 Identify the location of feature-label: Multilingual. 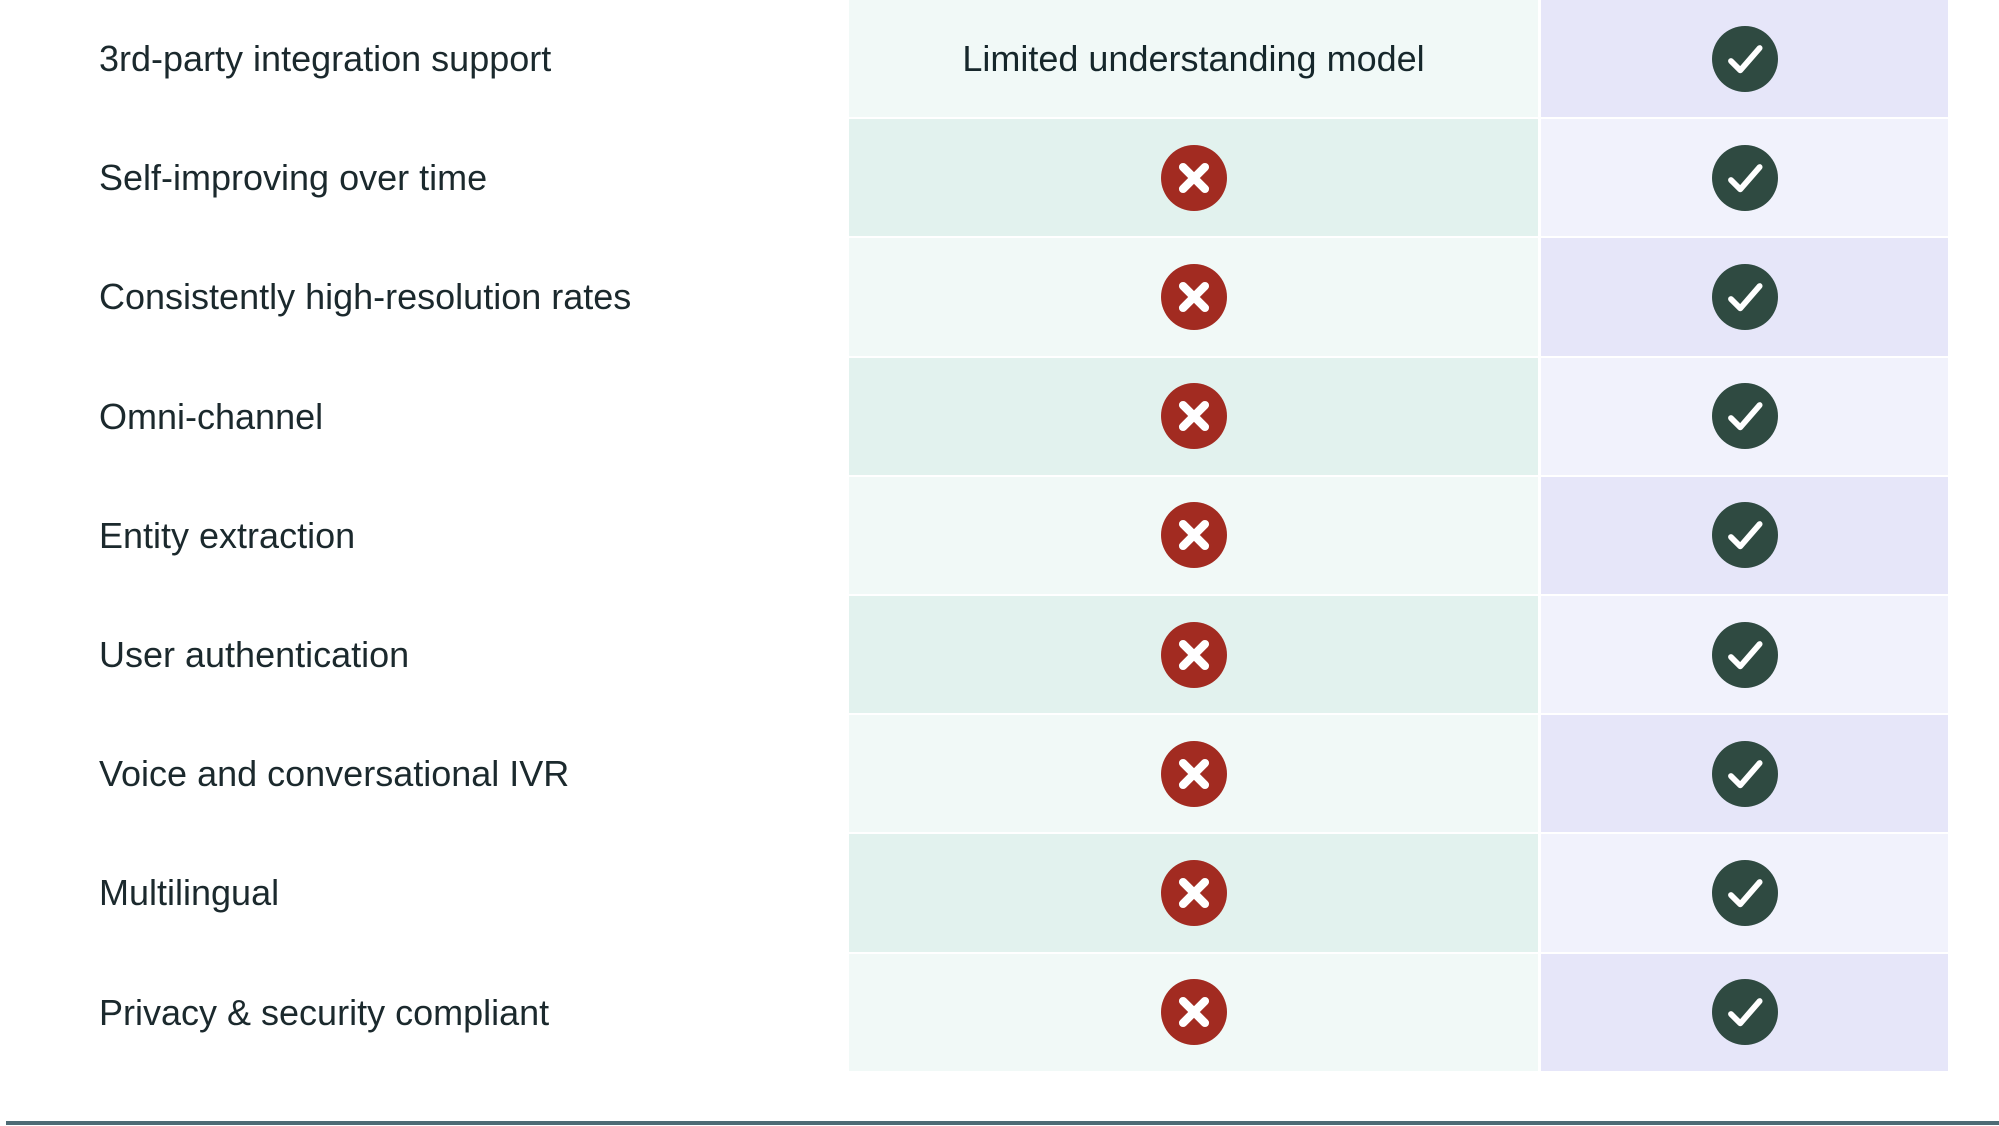
(424, 893).